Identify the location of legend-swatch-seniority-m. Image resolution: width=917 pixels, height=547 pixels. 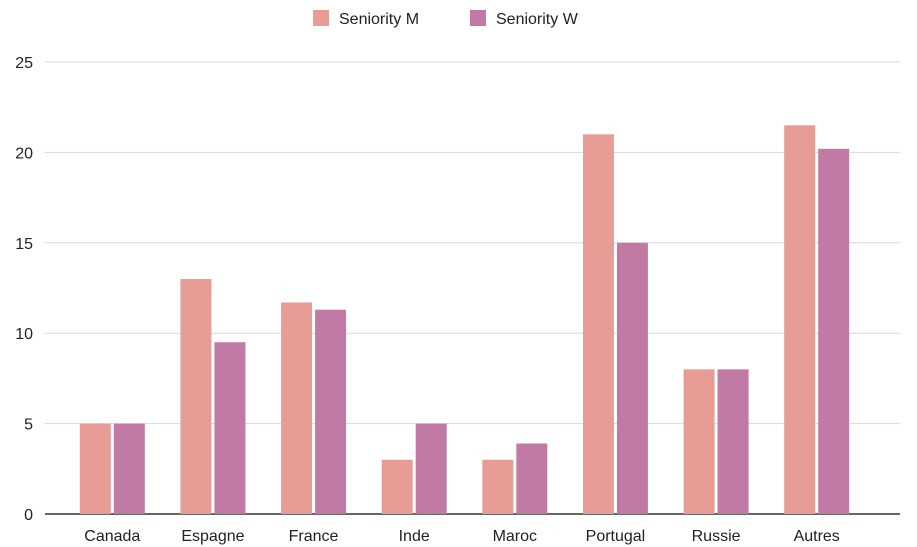
(321, 18).